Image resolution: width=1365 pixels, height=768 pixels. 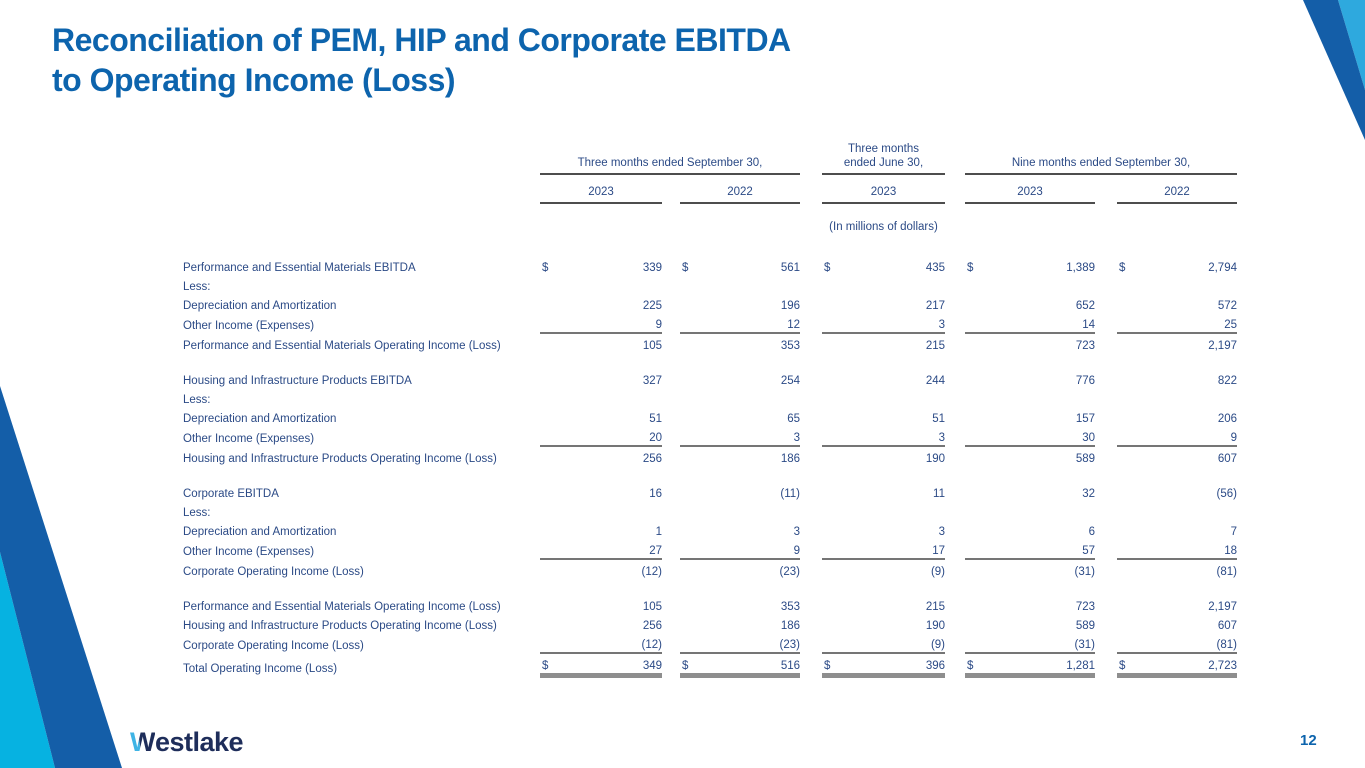 I want to click on value-cell: 339, so click(x=652, y=268).